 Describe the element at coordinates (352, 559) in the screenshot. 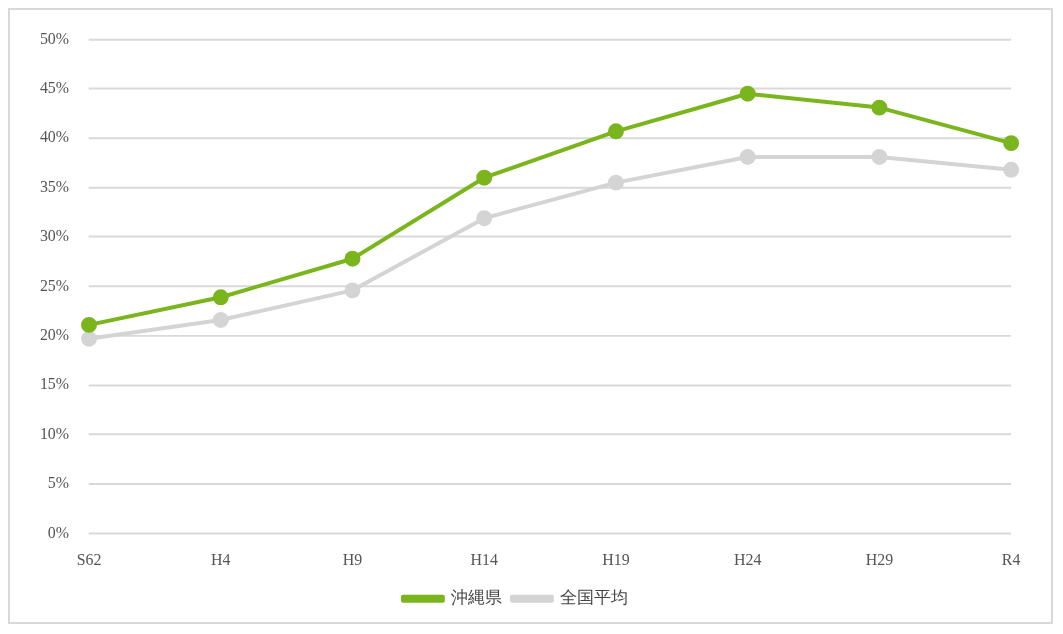

I see `x-tick-label: H9` at that location.